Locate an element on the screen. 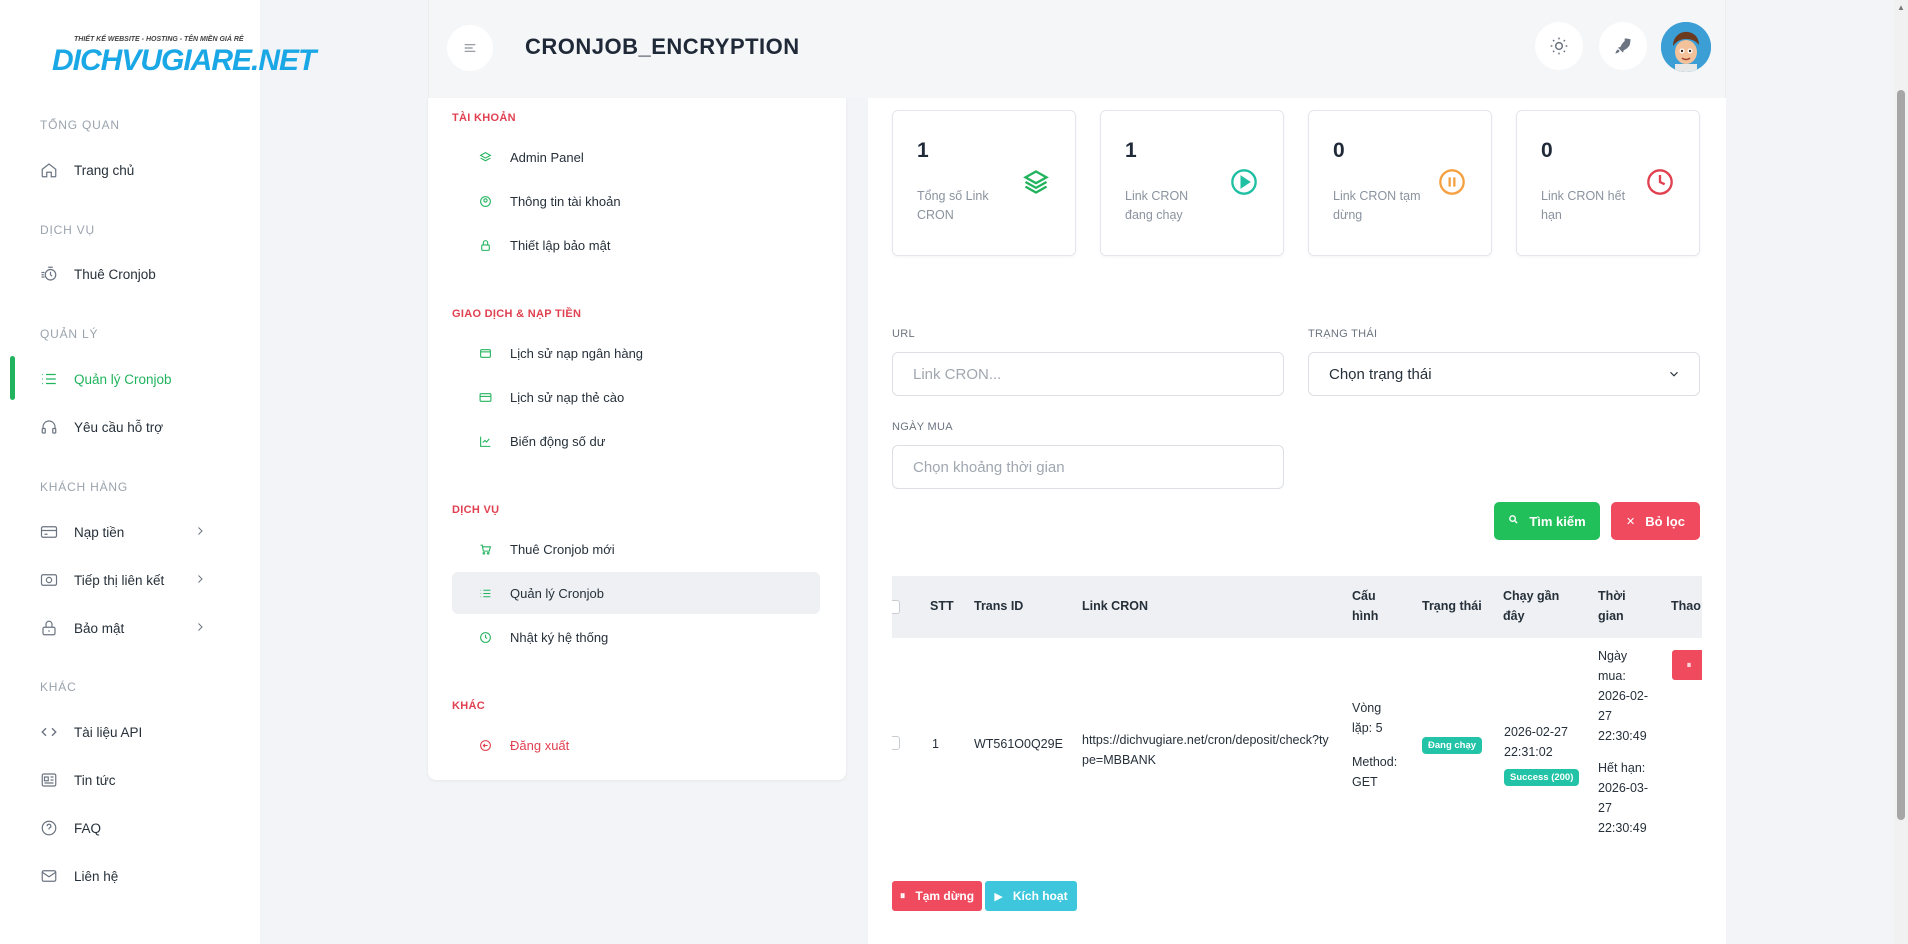 The width and height of the screenshot is (1908, 944). page-title: CRONJOB_ENCRYPTION is located at coordinates (662, 46).